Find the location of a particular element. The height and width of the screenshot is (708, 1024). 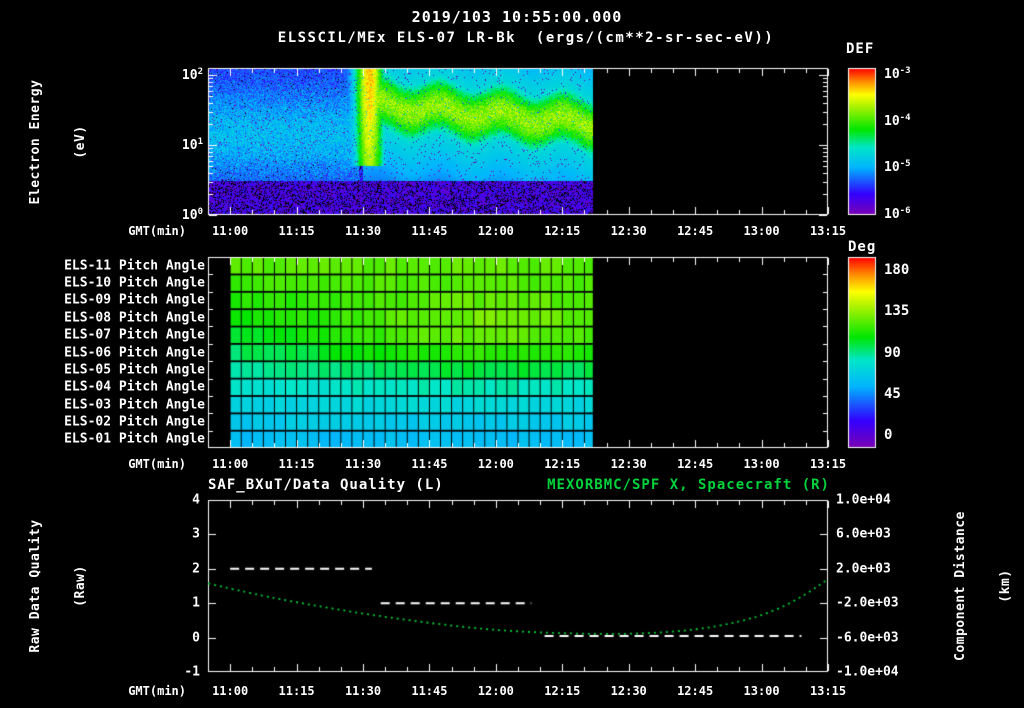

panel3-right-axis-label: Component Distance (km) is located at coordinates (973, 586).